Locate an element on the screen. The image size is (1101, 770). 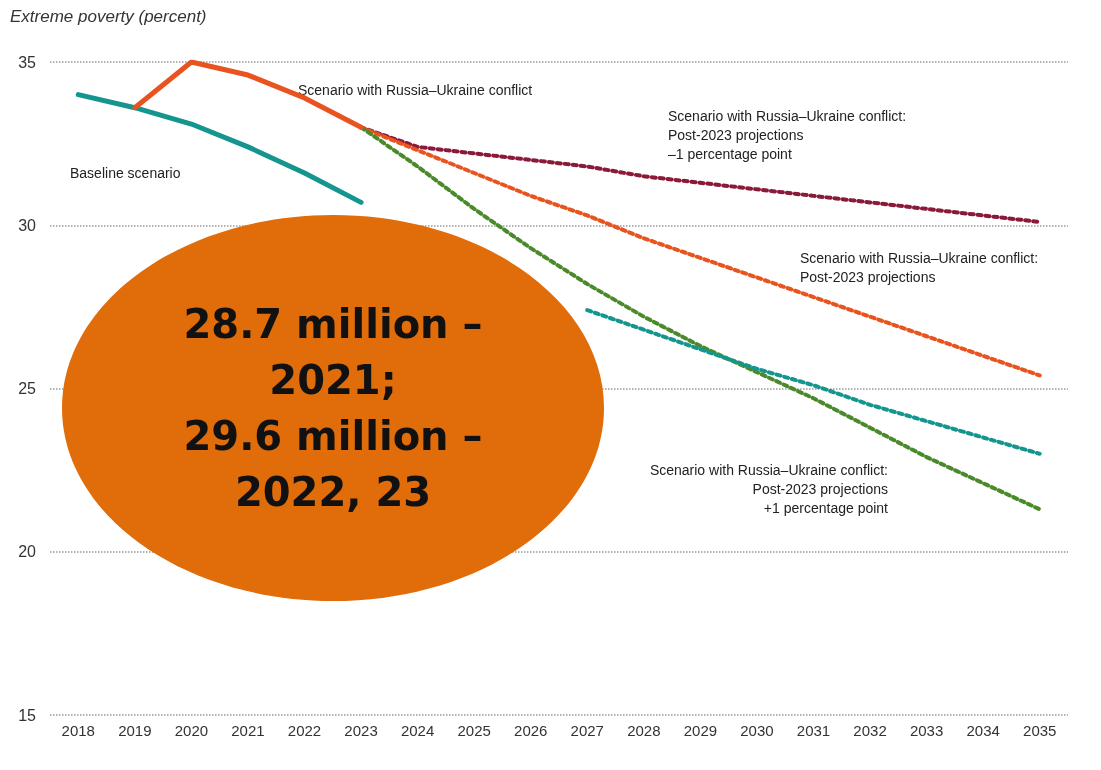
y-tick-label: 15 is located at coordinates (27, 715).